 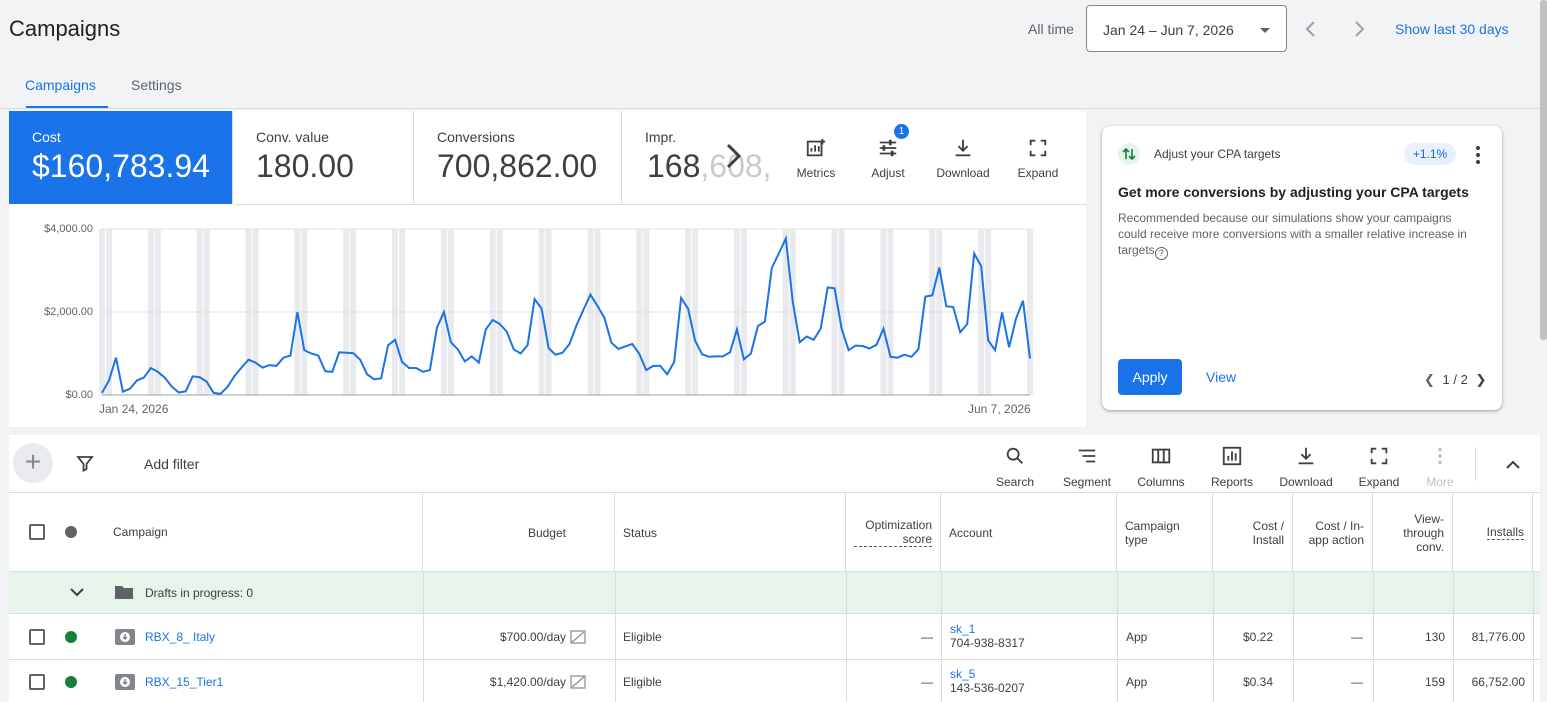 I want to click on metric-label: Conversions, so click(x=476, y=137).